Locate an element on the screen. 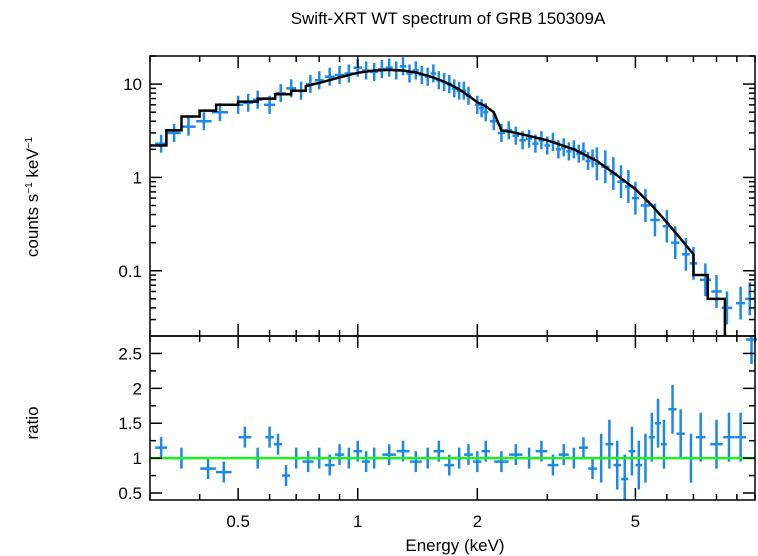 Image resolution: width=758 pixels, height=556 pixels. x-axis-label: Energy (keV) is located at coordinates (454, 545).